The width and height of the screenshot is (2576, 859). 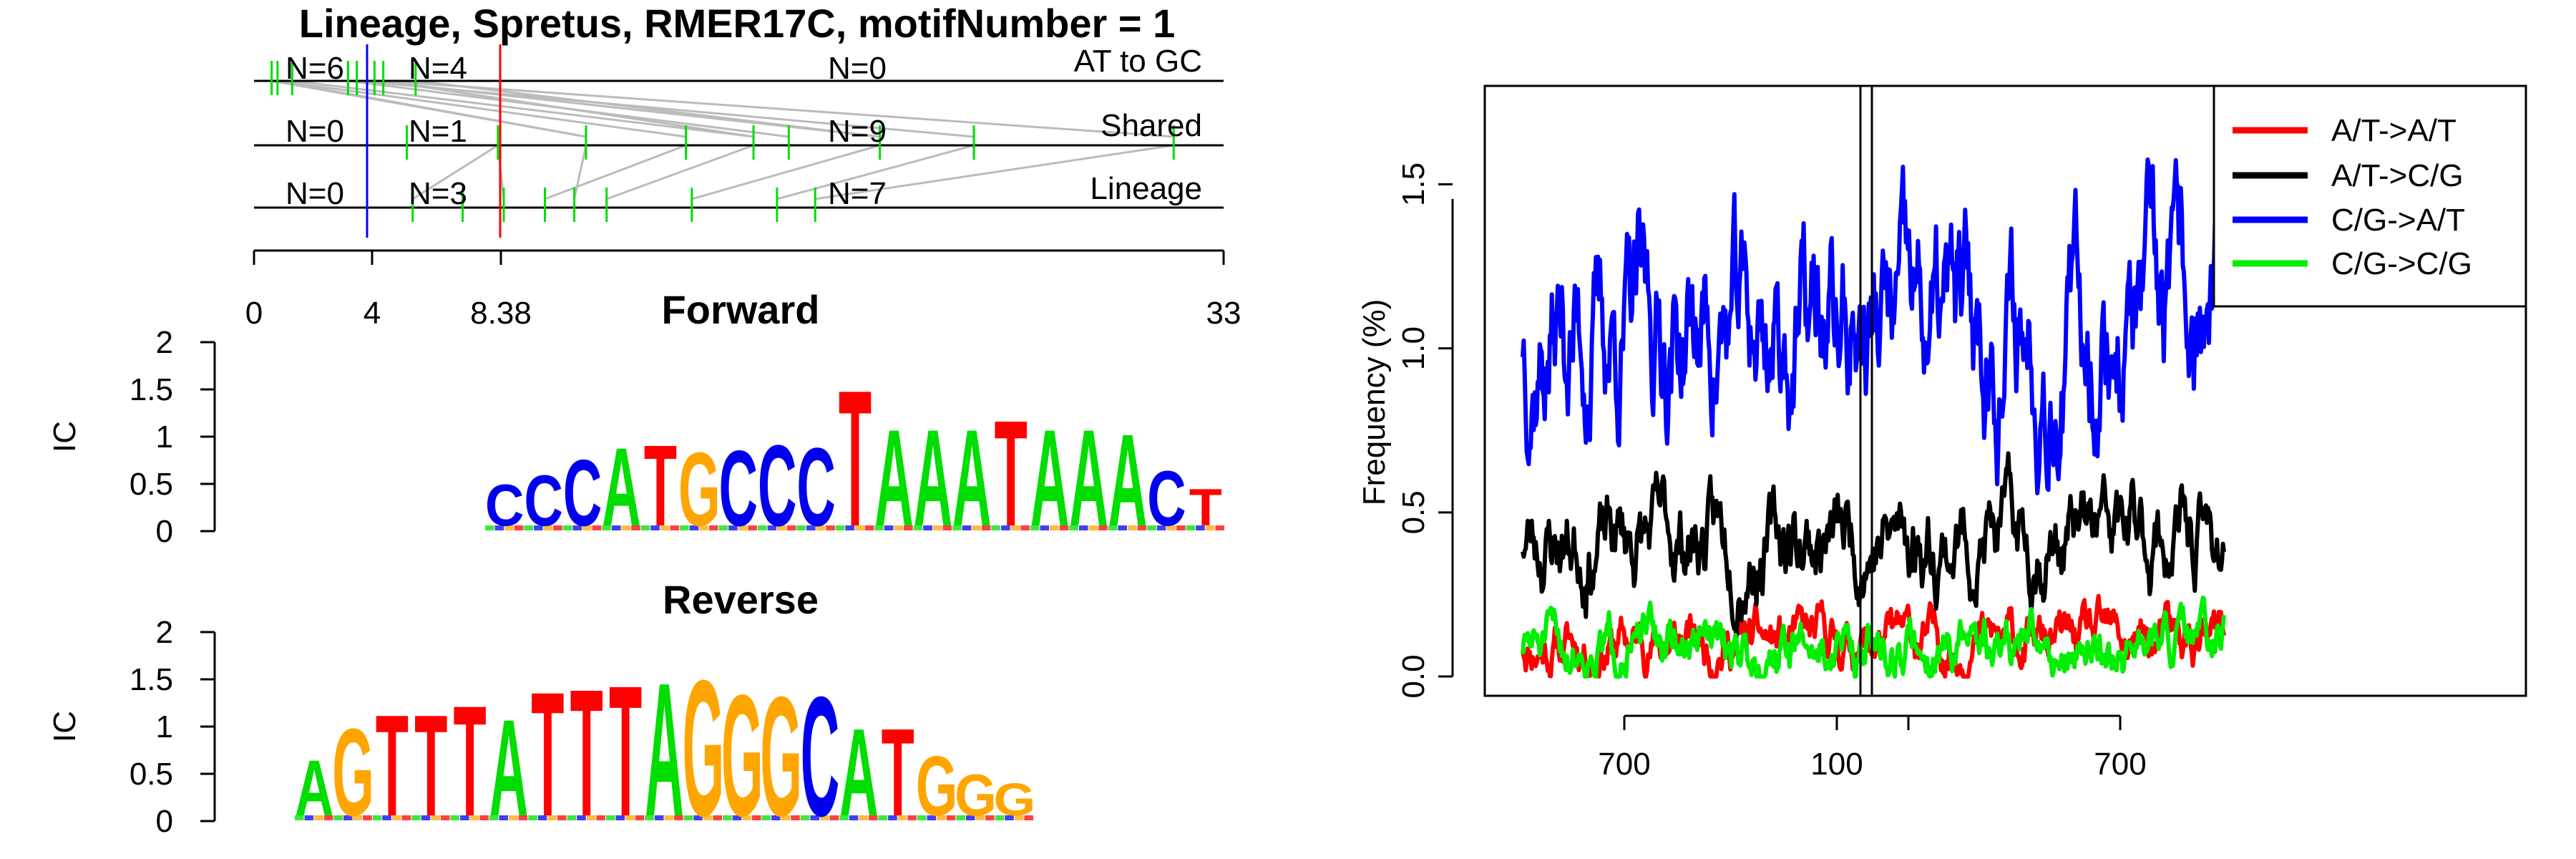 I want to click on legend: A/T->A/T A/T->C/G C/G->A/T C/G->C/G, so click(x=2369, y=196).